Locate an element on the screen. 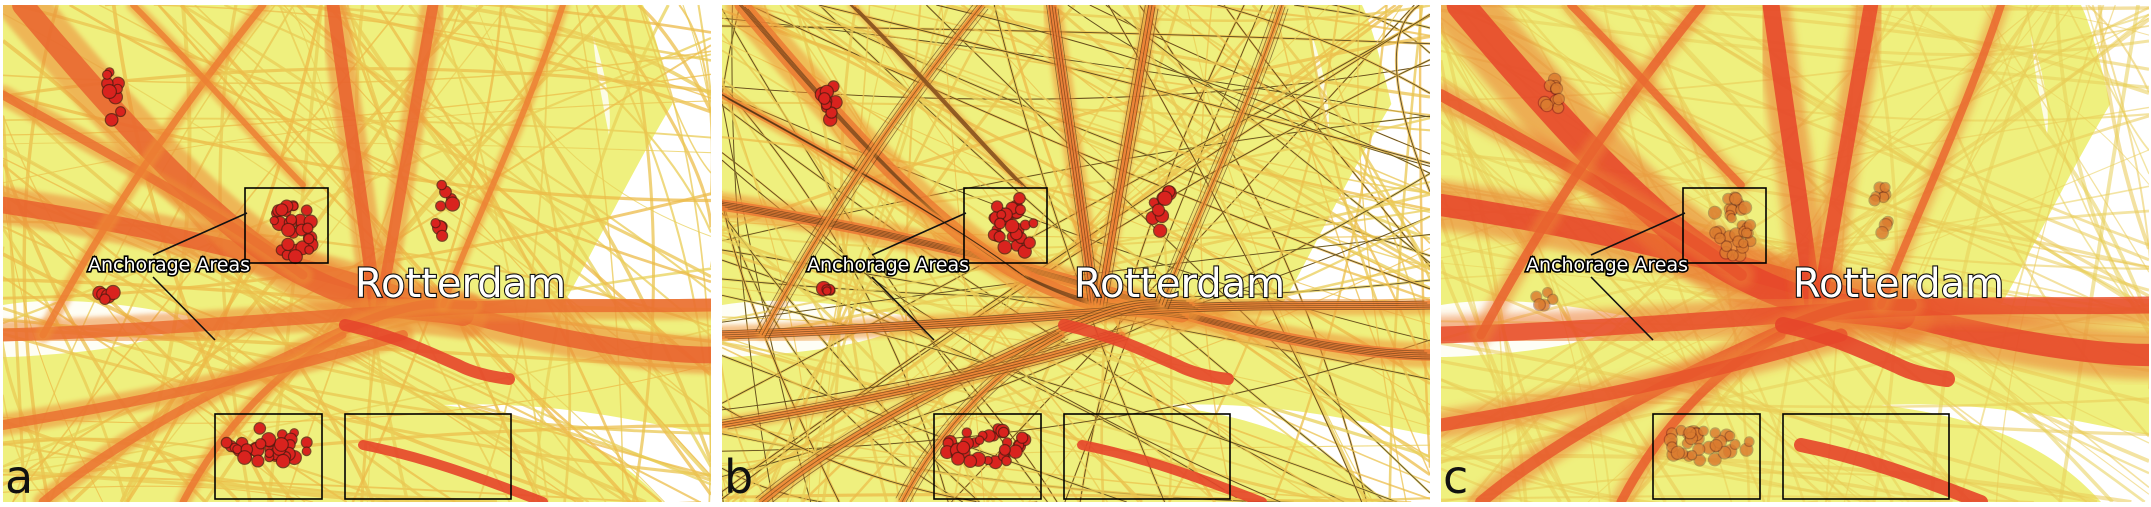 This screenshot has width=2151, height=507. callout-lines is located at coordinates (1638, 276).